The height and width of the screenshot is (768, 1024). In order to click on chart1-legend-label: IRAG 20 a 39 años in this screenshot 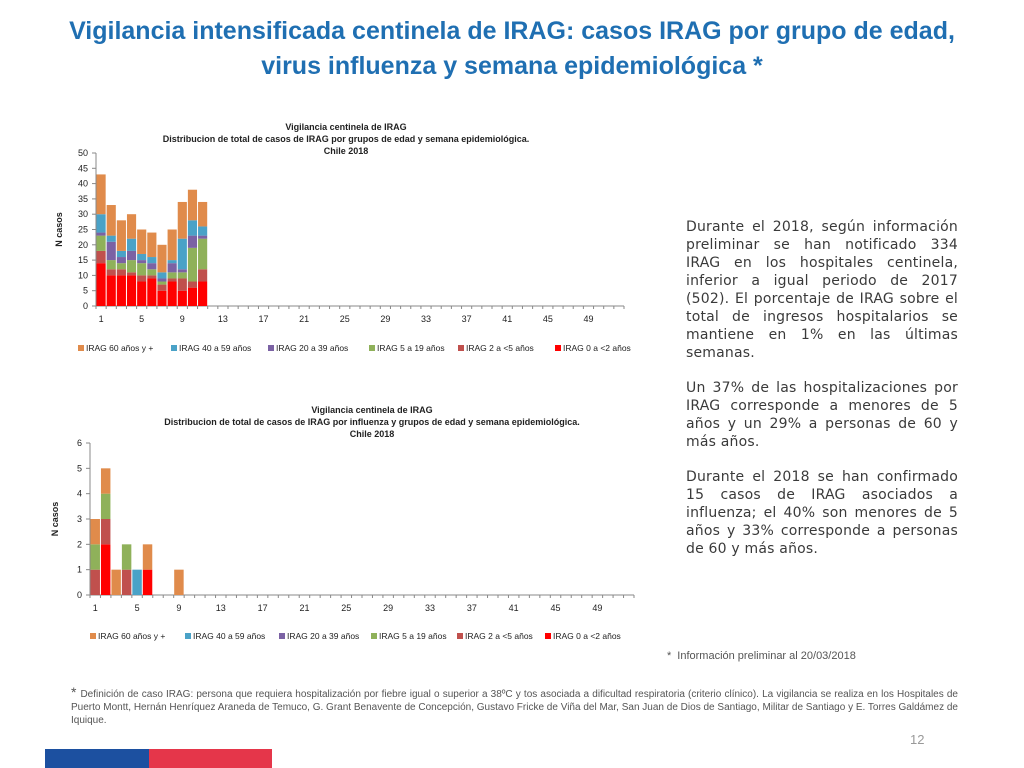, I will do `click(312, 348)`.